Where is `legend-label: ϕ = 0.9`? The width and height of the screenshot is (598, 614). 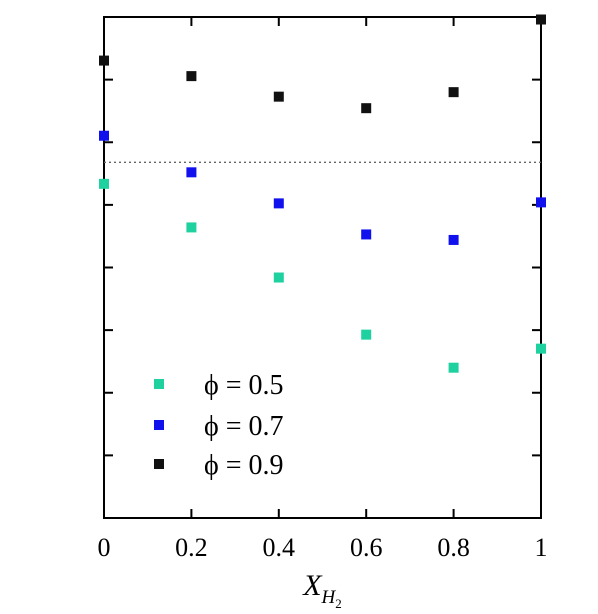 legend-label: ϕ = 0.9 is located at coordinates (244, 465).